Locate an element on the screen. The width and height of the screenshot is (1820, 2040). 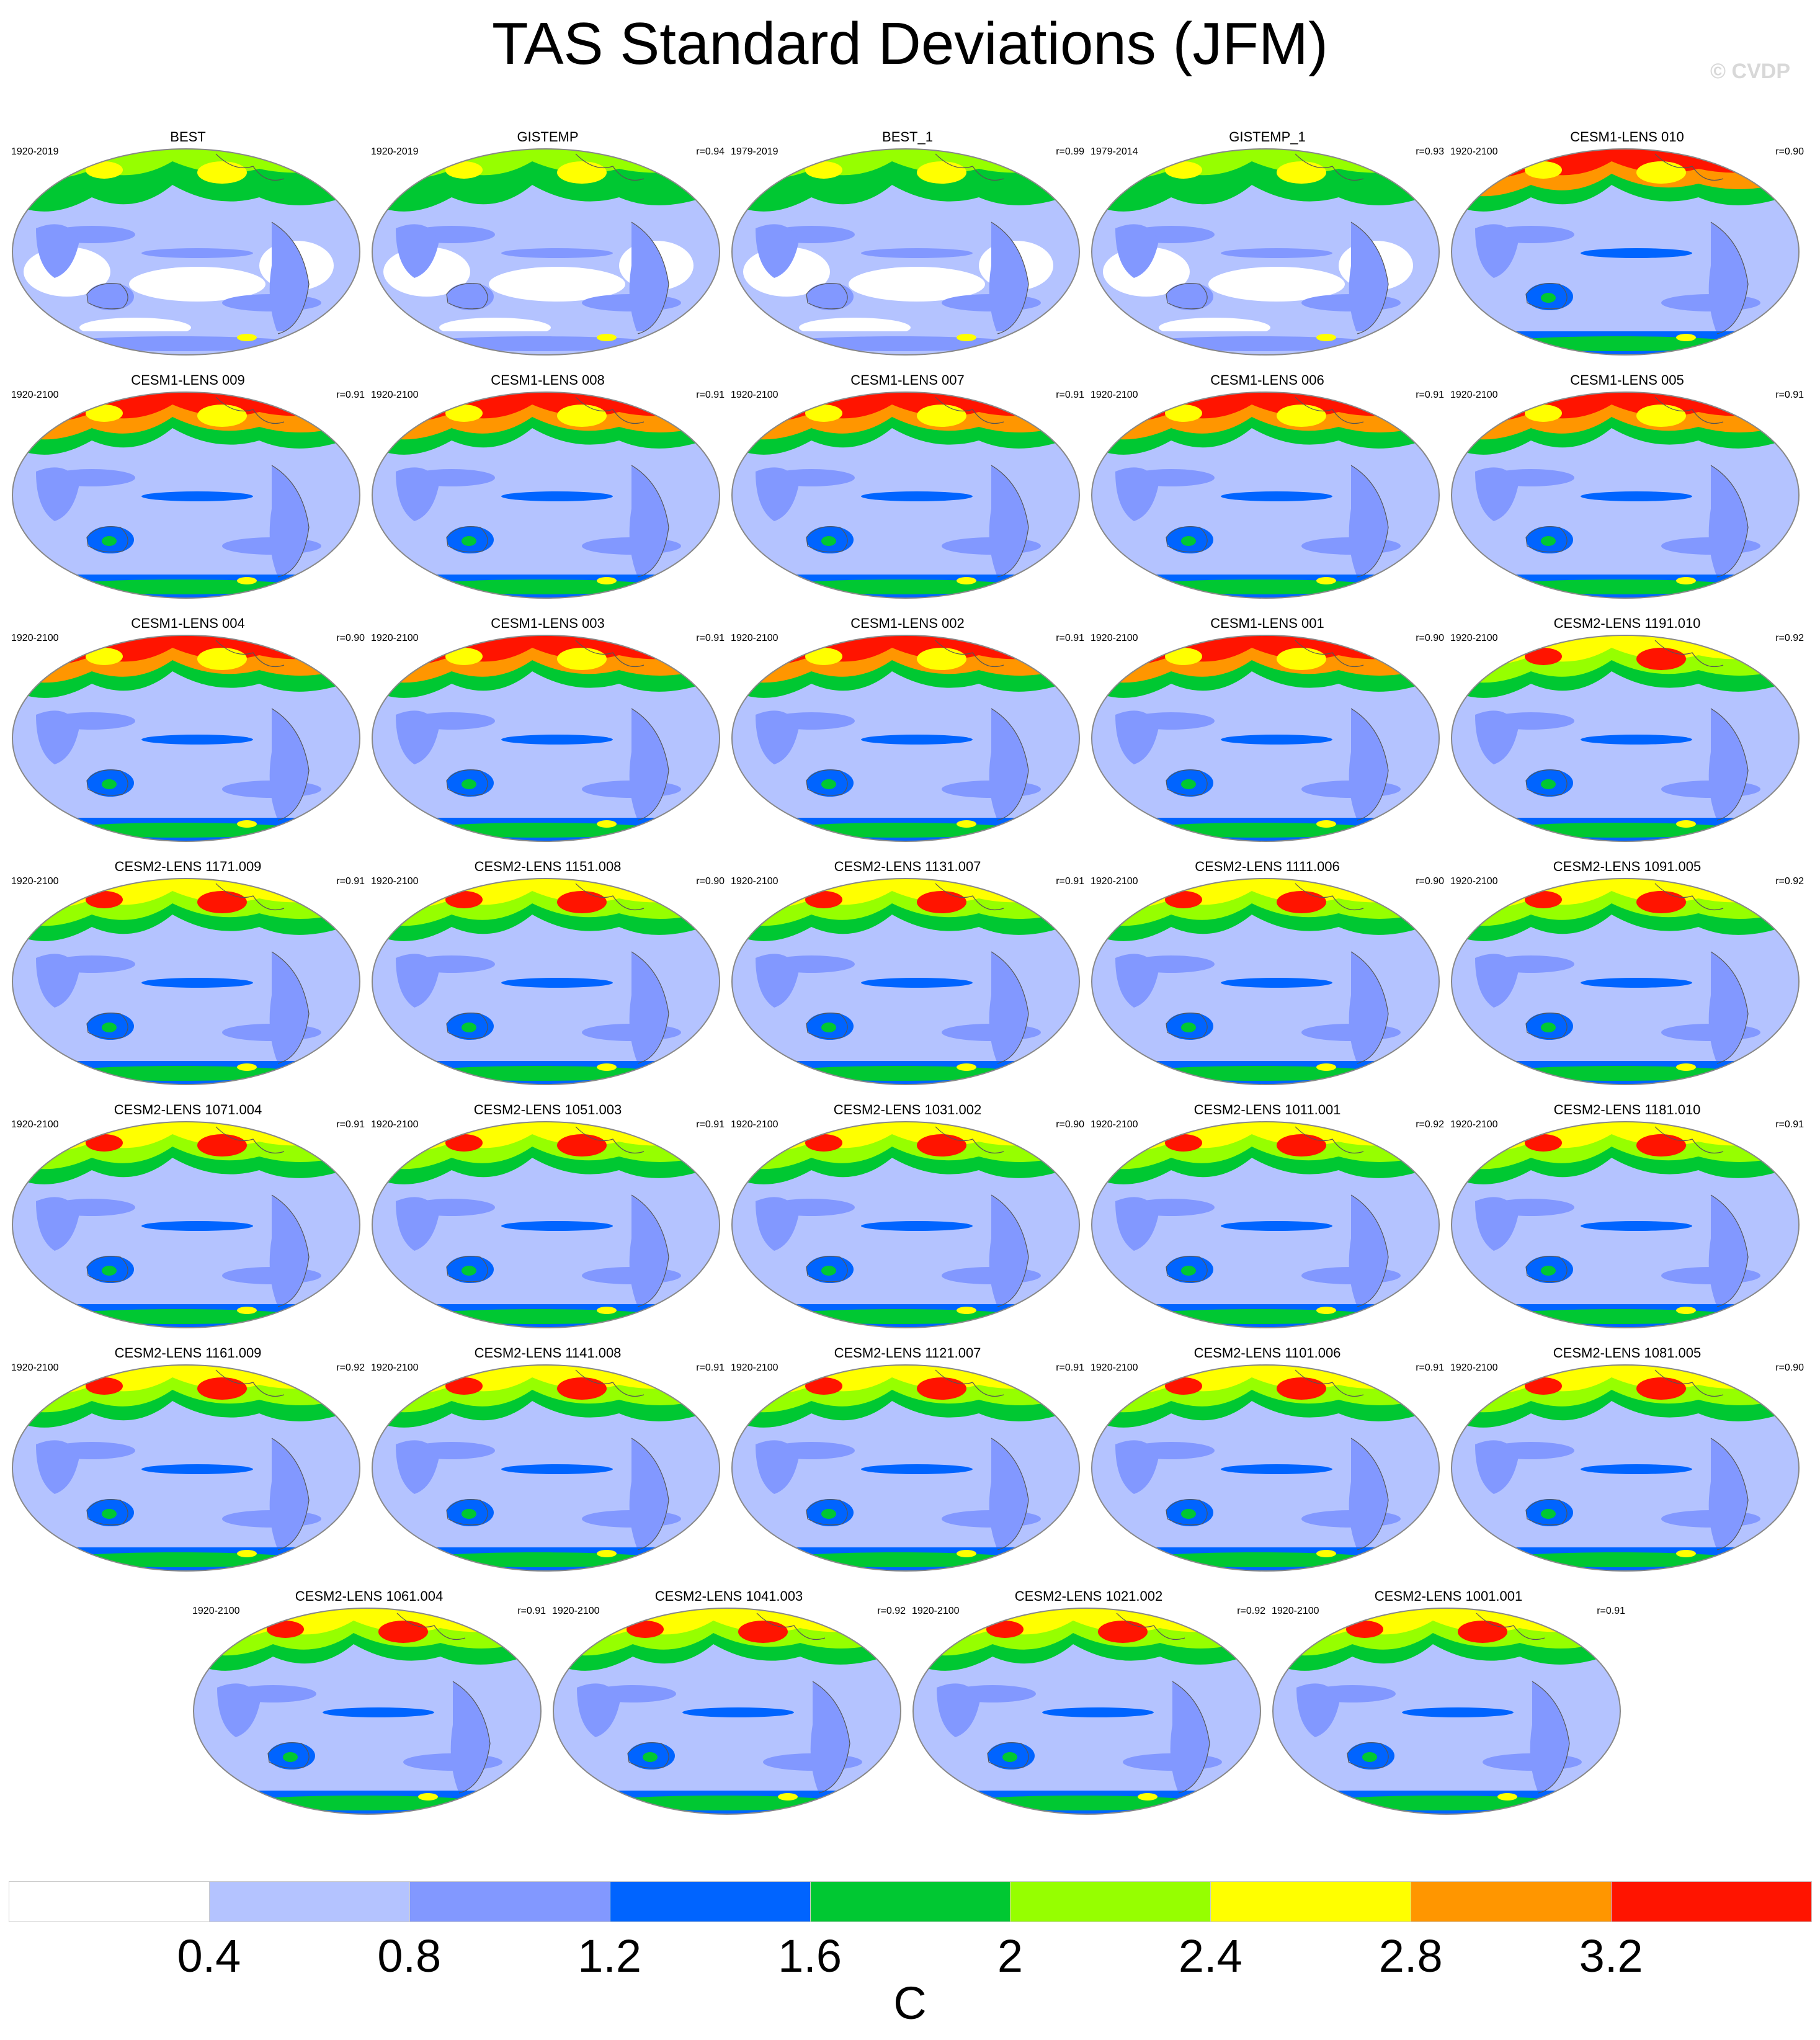
colorbar is located at coordinates (910, 1902).